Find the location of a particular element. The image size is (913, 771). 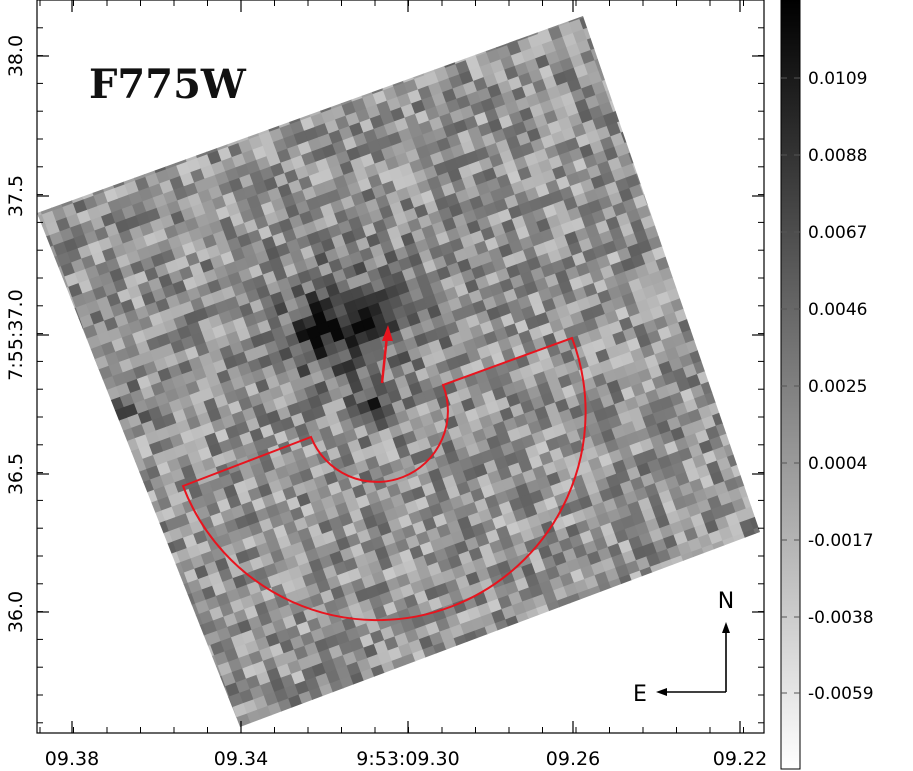

feature-arrow is located at coordinates (386, 354).